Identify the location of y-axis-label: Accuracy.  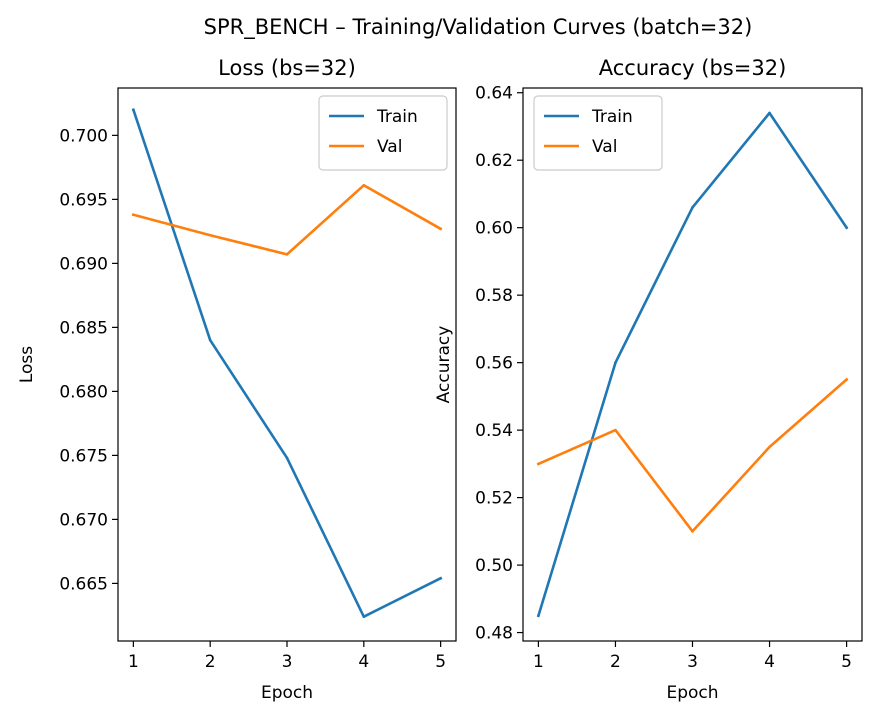
(444, 365).